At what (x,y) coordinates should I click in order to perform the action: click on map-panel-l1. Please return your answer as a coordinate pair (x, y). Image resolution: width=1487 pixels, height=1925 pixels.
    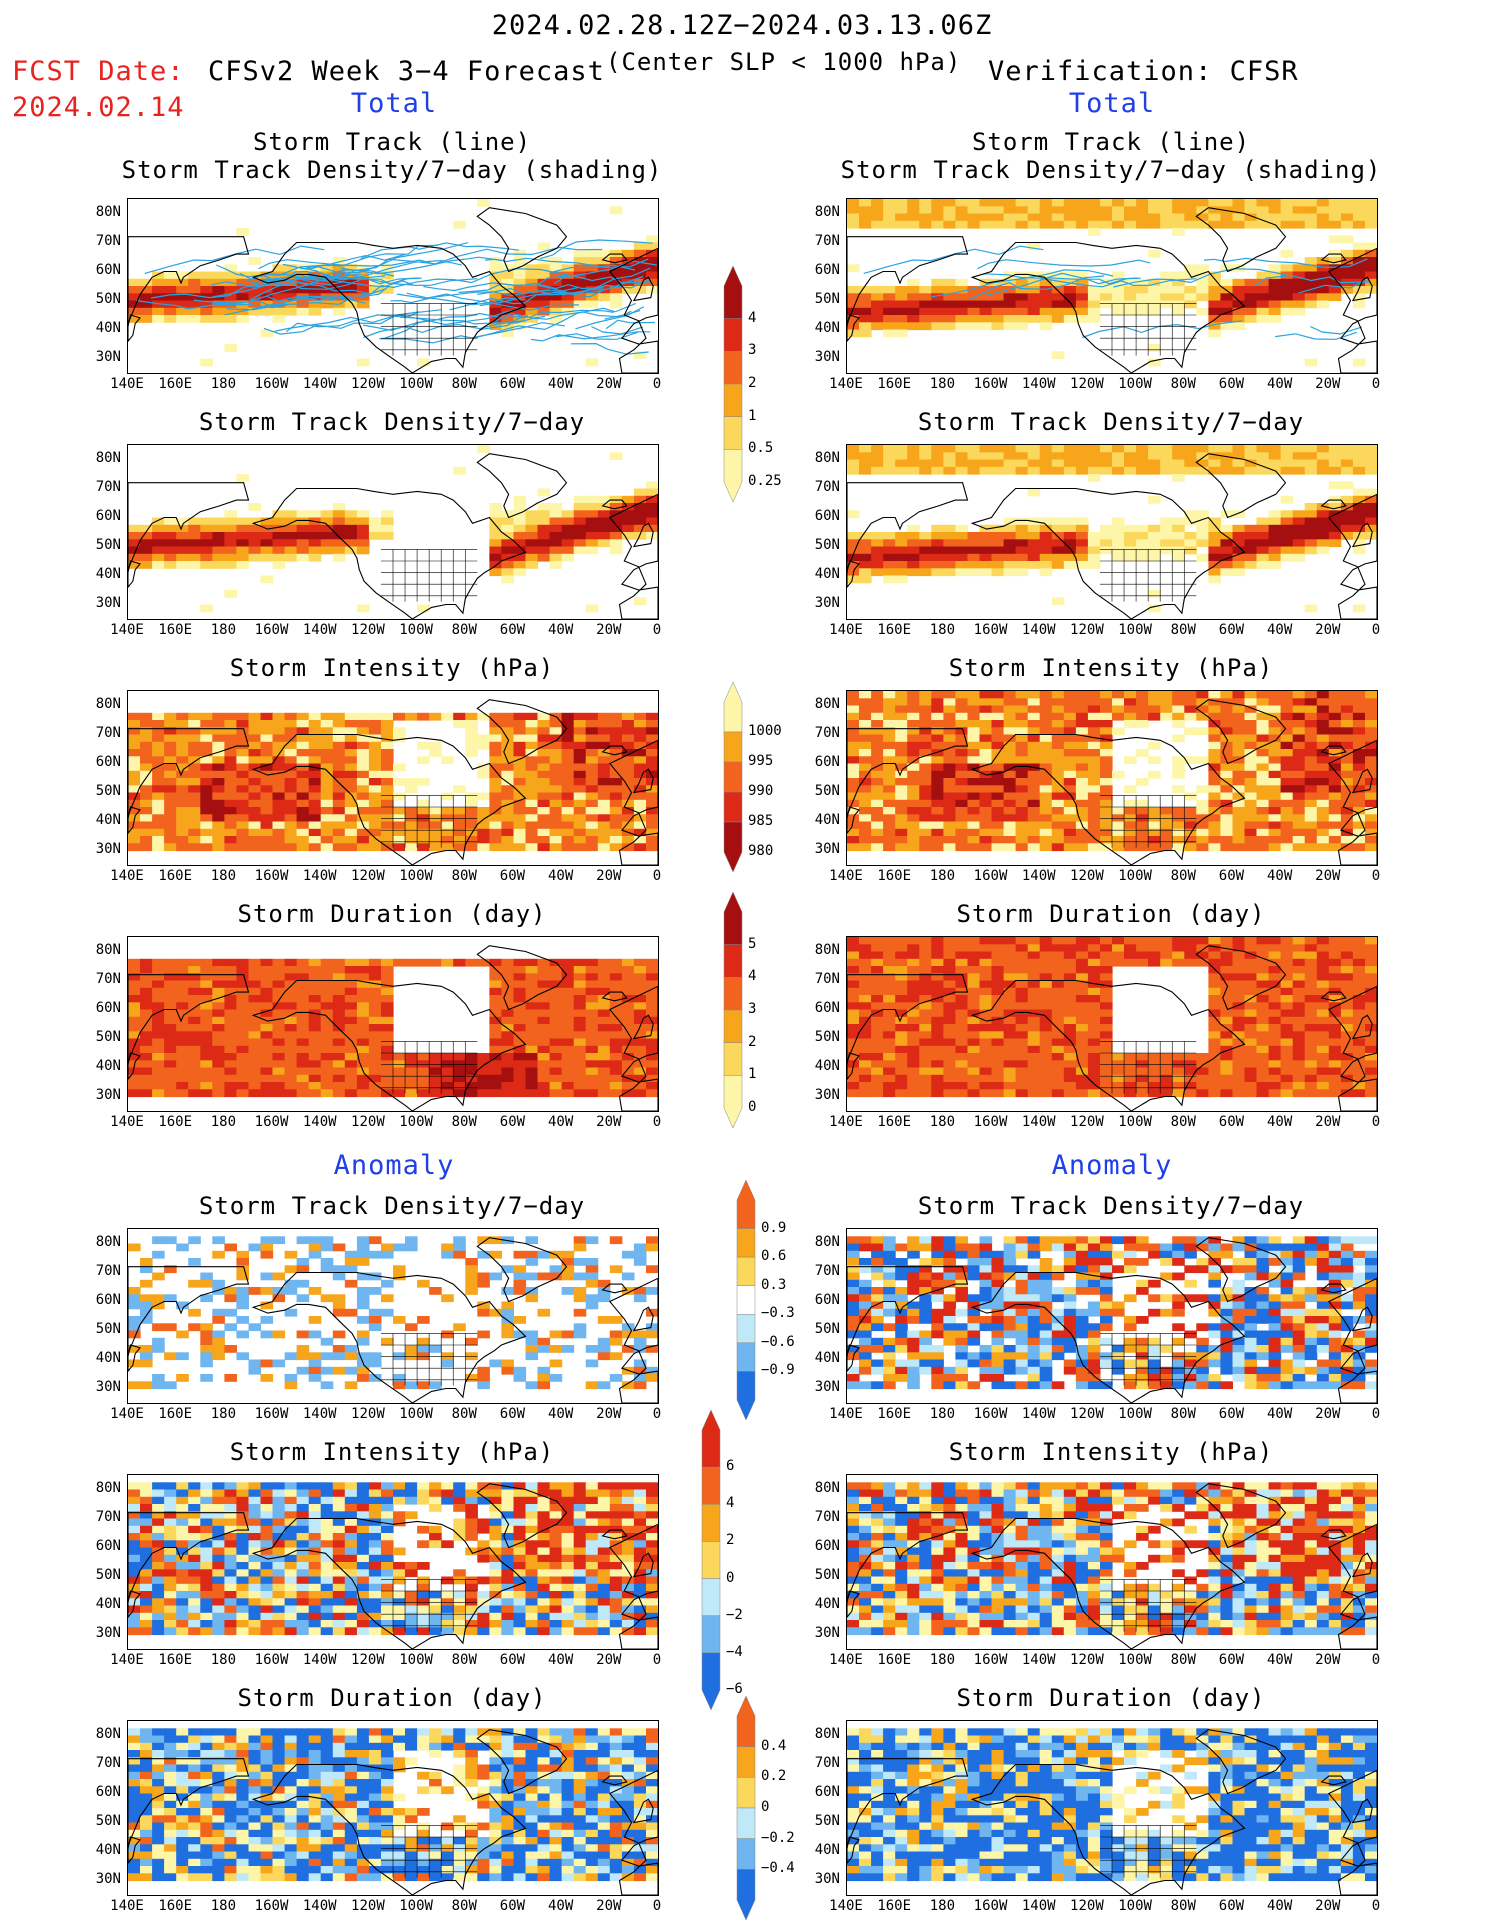
    Looking at the image, I should click on (393, 286).